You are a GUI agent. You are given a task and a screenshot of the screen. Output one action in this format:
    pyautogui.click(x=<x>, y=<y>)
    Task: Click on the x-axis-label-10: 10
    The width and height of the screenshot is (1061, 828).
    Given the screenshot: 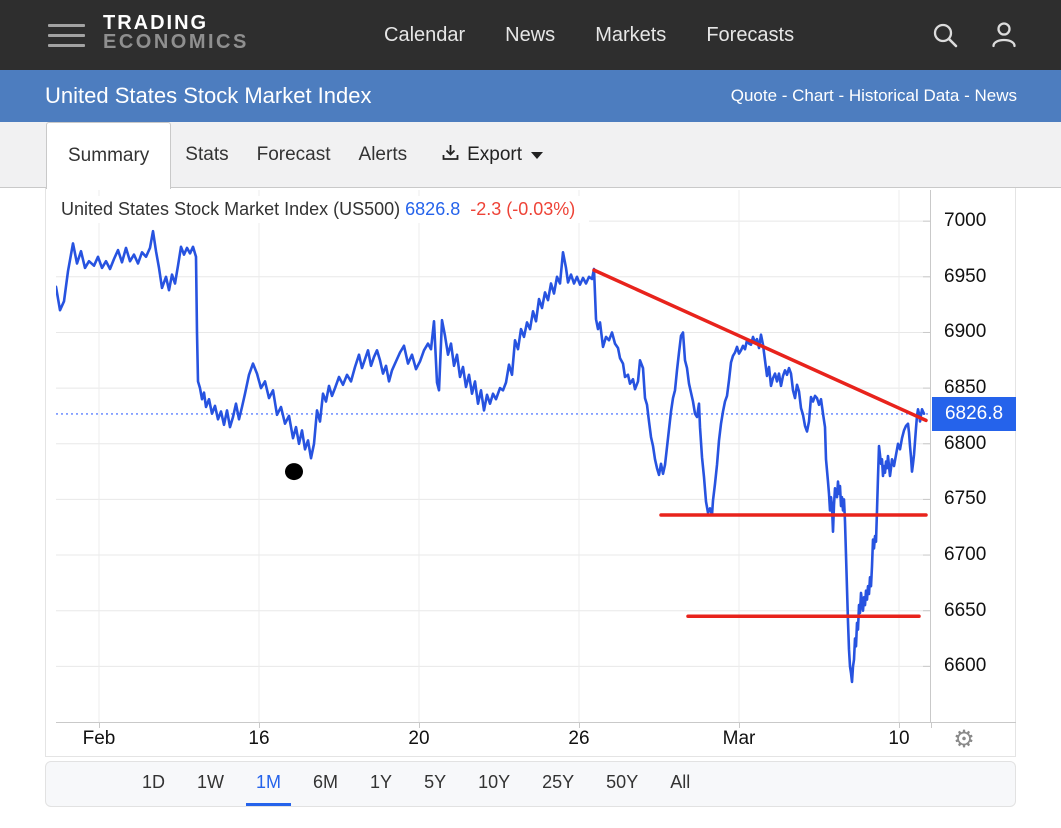 What is the action you would take?
    pyautogui.click(x=899, y=738)
    